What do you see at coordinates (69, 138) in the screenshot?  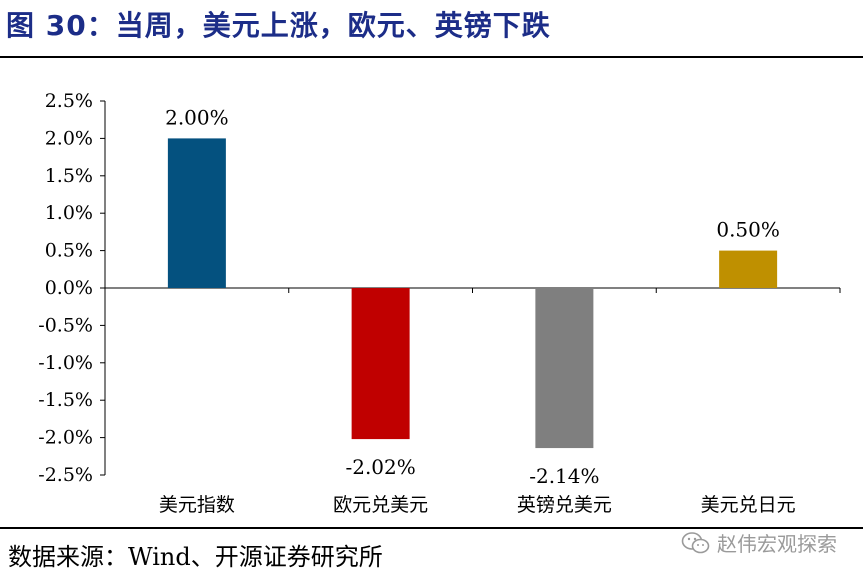 I see `y-tick-label: 2.0%` at bounding box center [69, 138].